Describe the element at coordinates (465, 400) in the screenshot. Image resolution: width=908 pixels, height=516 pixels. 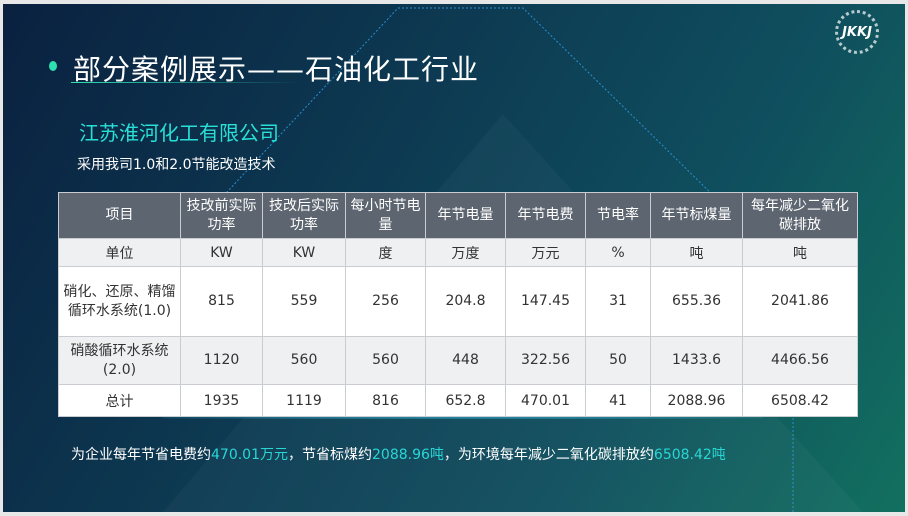
I see `table-cell: 652.8` at that location.